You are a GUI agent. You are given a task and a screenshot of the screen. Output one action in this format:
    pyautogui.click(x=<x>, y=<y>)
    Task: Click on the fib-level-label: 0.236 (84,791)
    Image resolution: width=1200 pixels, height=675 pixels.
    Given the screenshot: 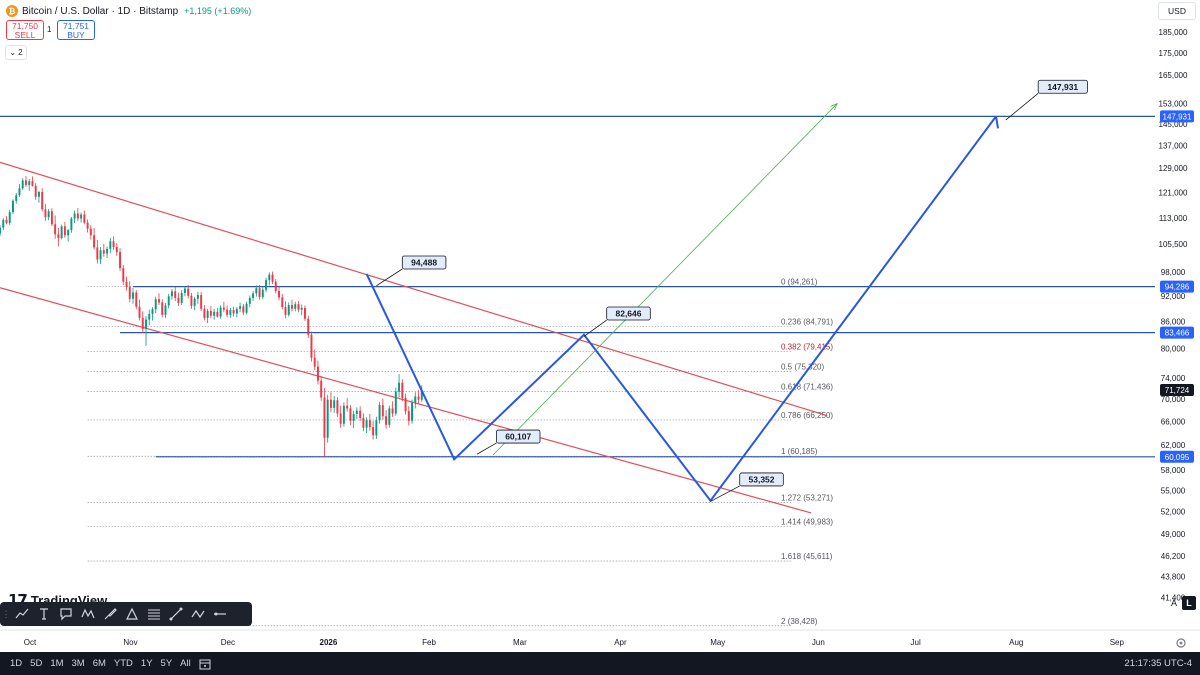 What is the action you would take?
    pyautogui.click(x=807, y=322)
    